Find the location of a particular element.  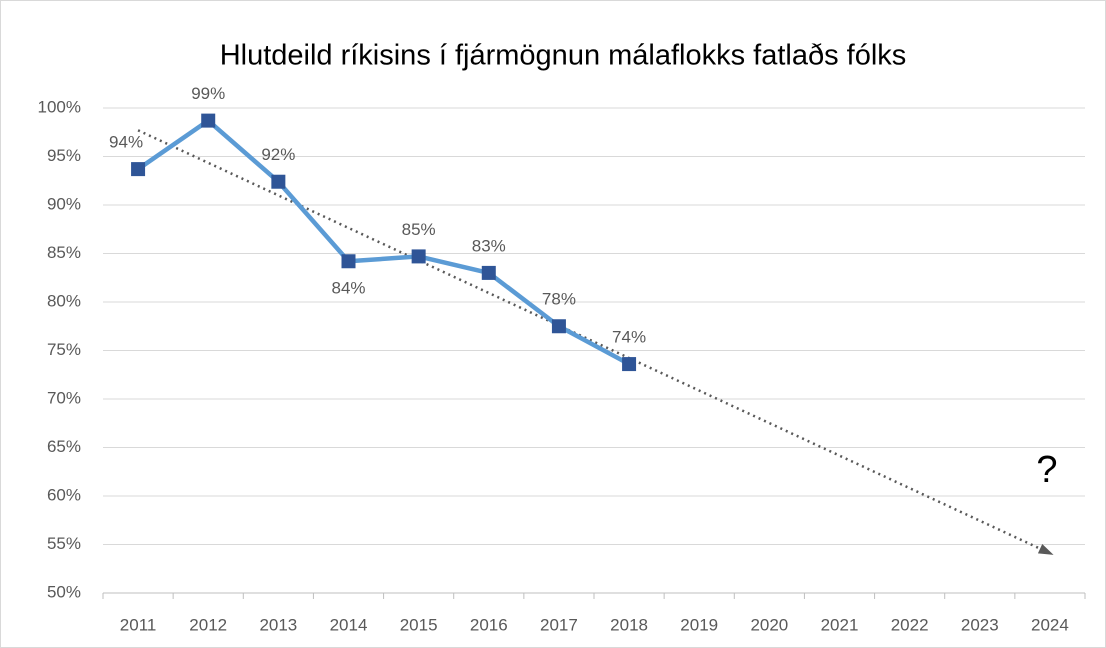

data-label: 85% is located at coordinates (419, 229).